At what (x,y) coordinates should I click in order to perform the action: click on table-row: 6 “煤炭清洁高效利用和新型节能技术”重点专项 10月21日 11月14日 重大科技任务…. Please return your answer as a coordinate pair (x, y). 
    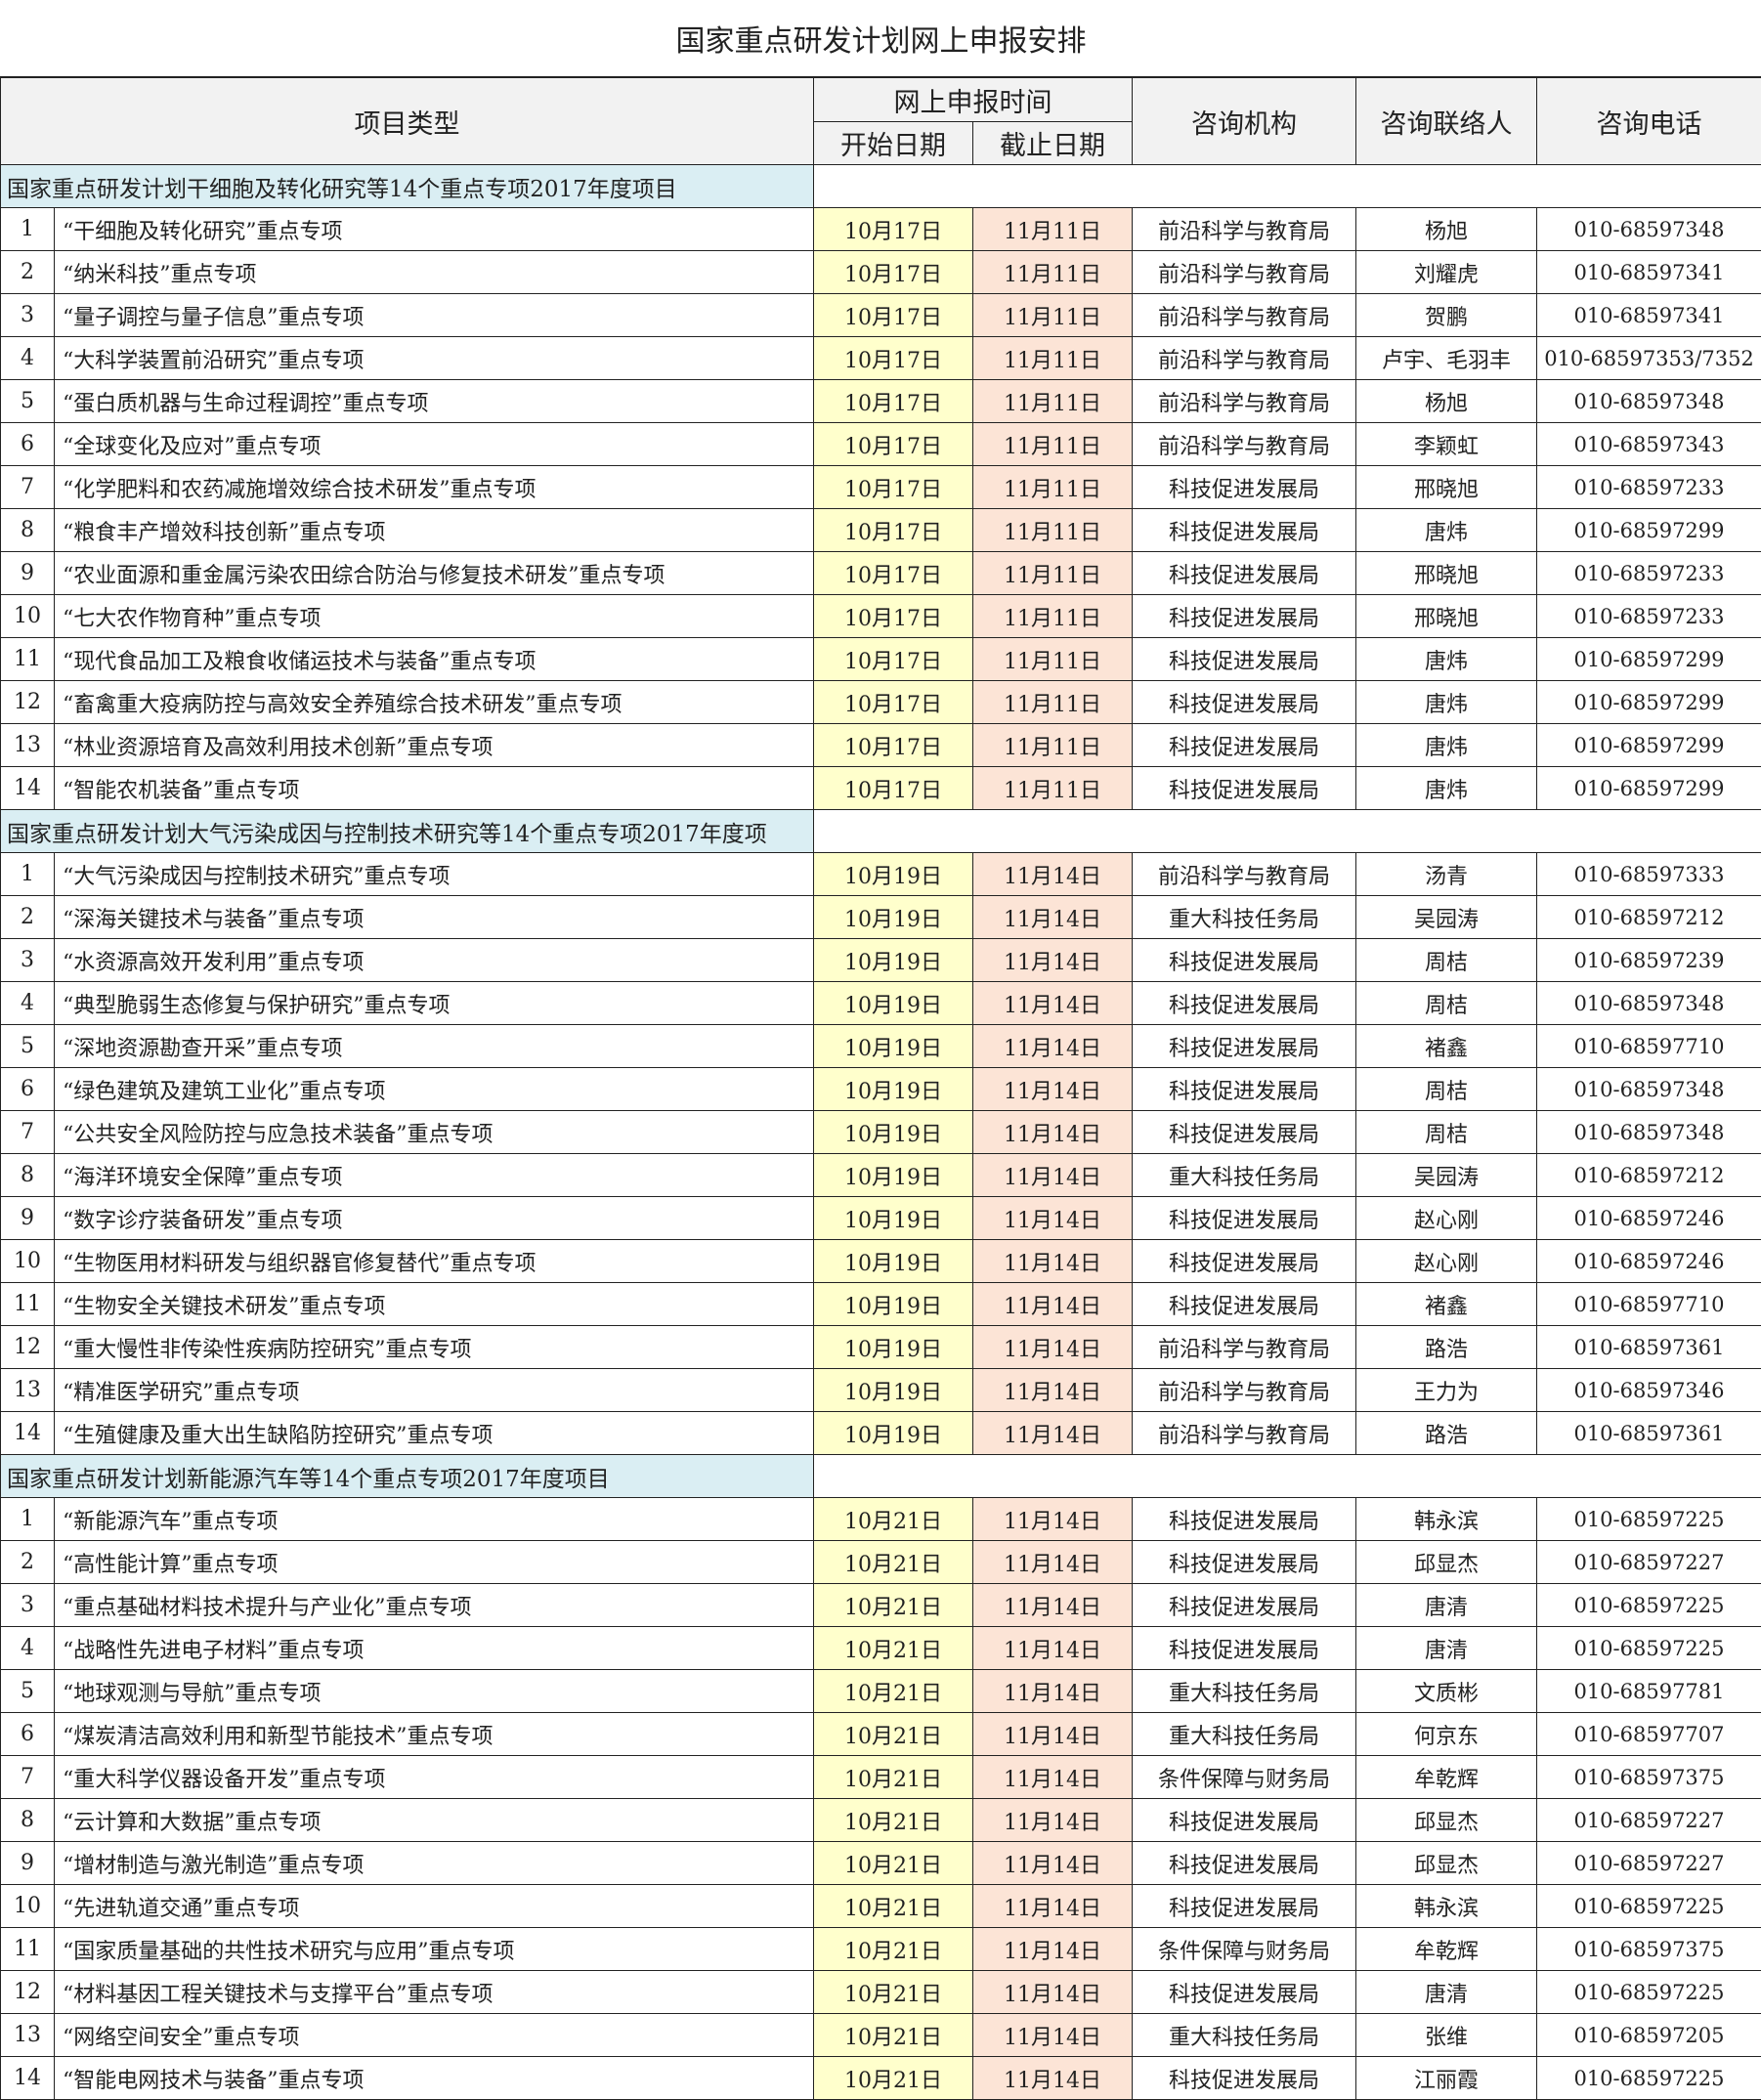
    Looking at the image, I should click on (880, 1734).